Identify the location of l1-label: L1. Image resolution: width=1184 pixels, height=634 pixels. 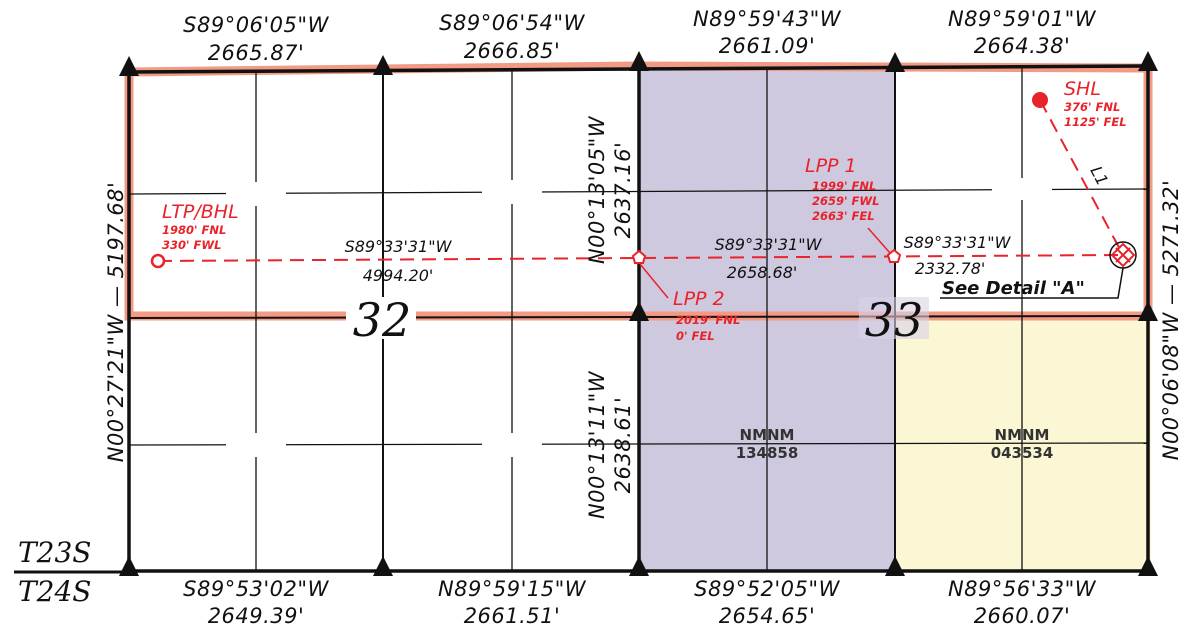
(1099, 176).